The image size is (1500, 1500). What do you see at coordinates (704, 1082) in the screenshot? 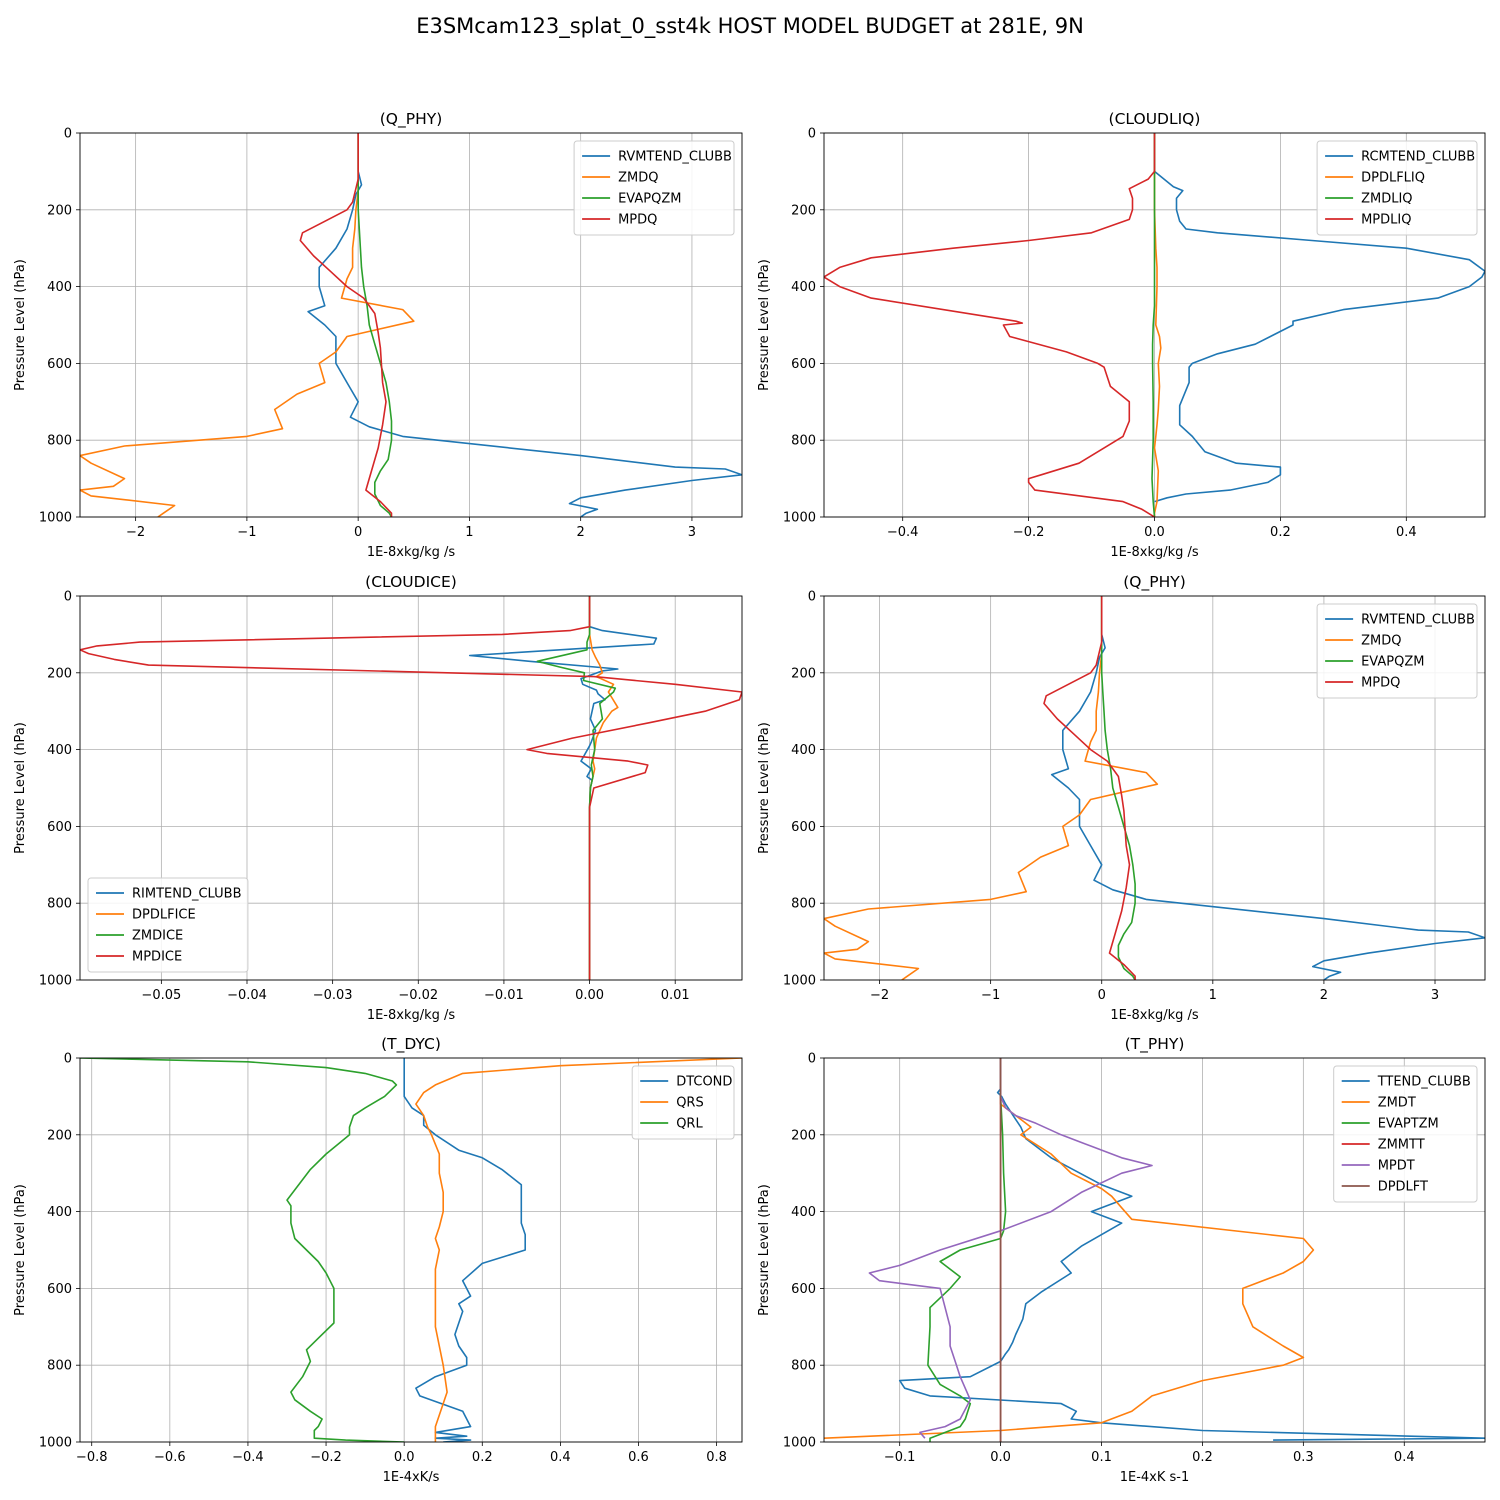
I see `legend-entry-label: DTCOND` at bounding box center [704, 1082].